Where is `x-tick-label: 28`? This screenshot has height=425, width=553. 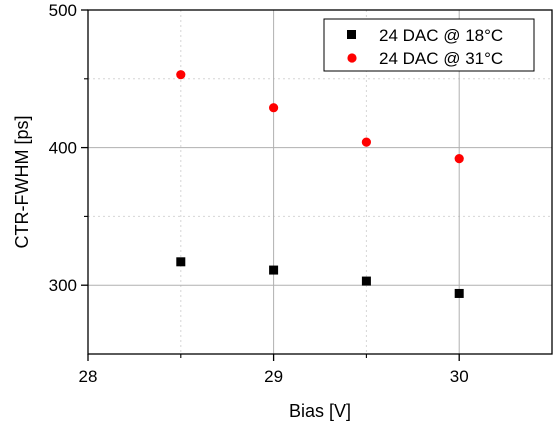 x-tick-label: 28 is located at coordinates (88, 376).